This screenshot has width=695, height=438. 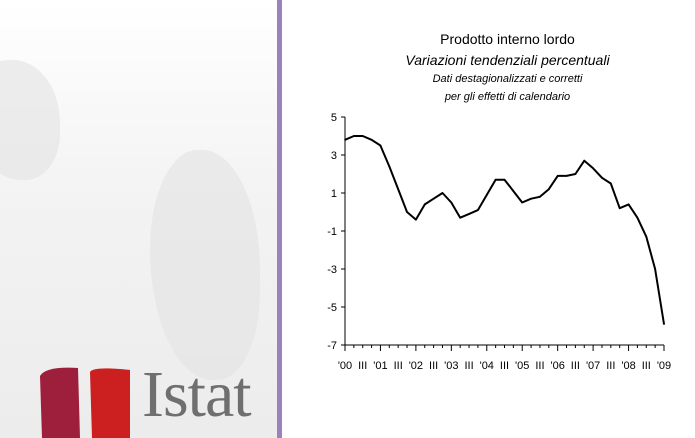 What do you see at coordinates (507, 79) in the screenshot?
I see `chart-note-line1: Dati destagionalizzati e corretti` at bounding box center [507, 79].